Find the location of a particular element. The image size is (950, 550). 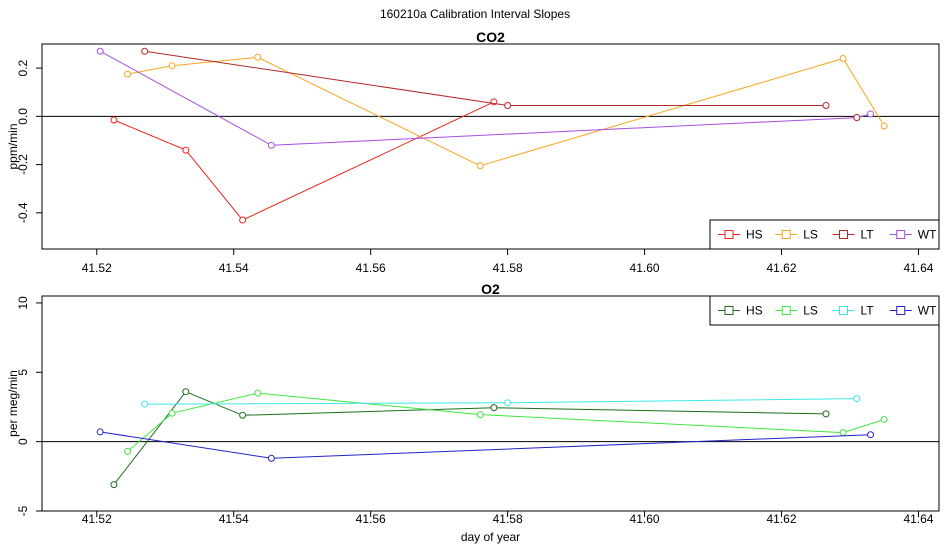

y-tick-label: -0.2 is located at coordinates (23, 164).